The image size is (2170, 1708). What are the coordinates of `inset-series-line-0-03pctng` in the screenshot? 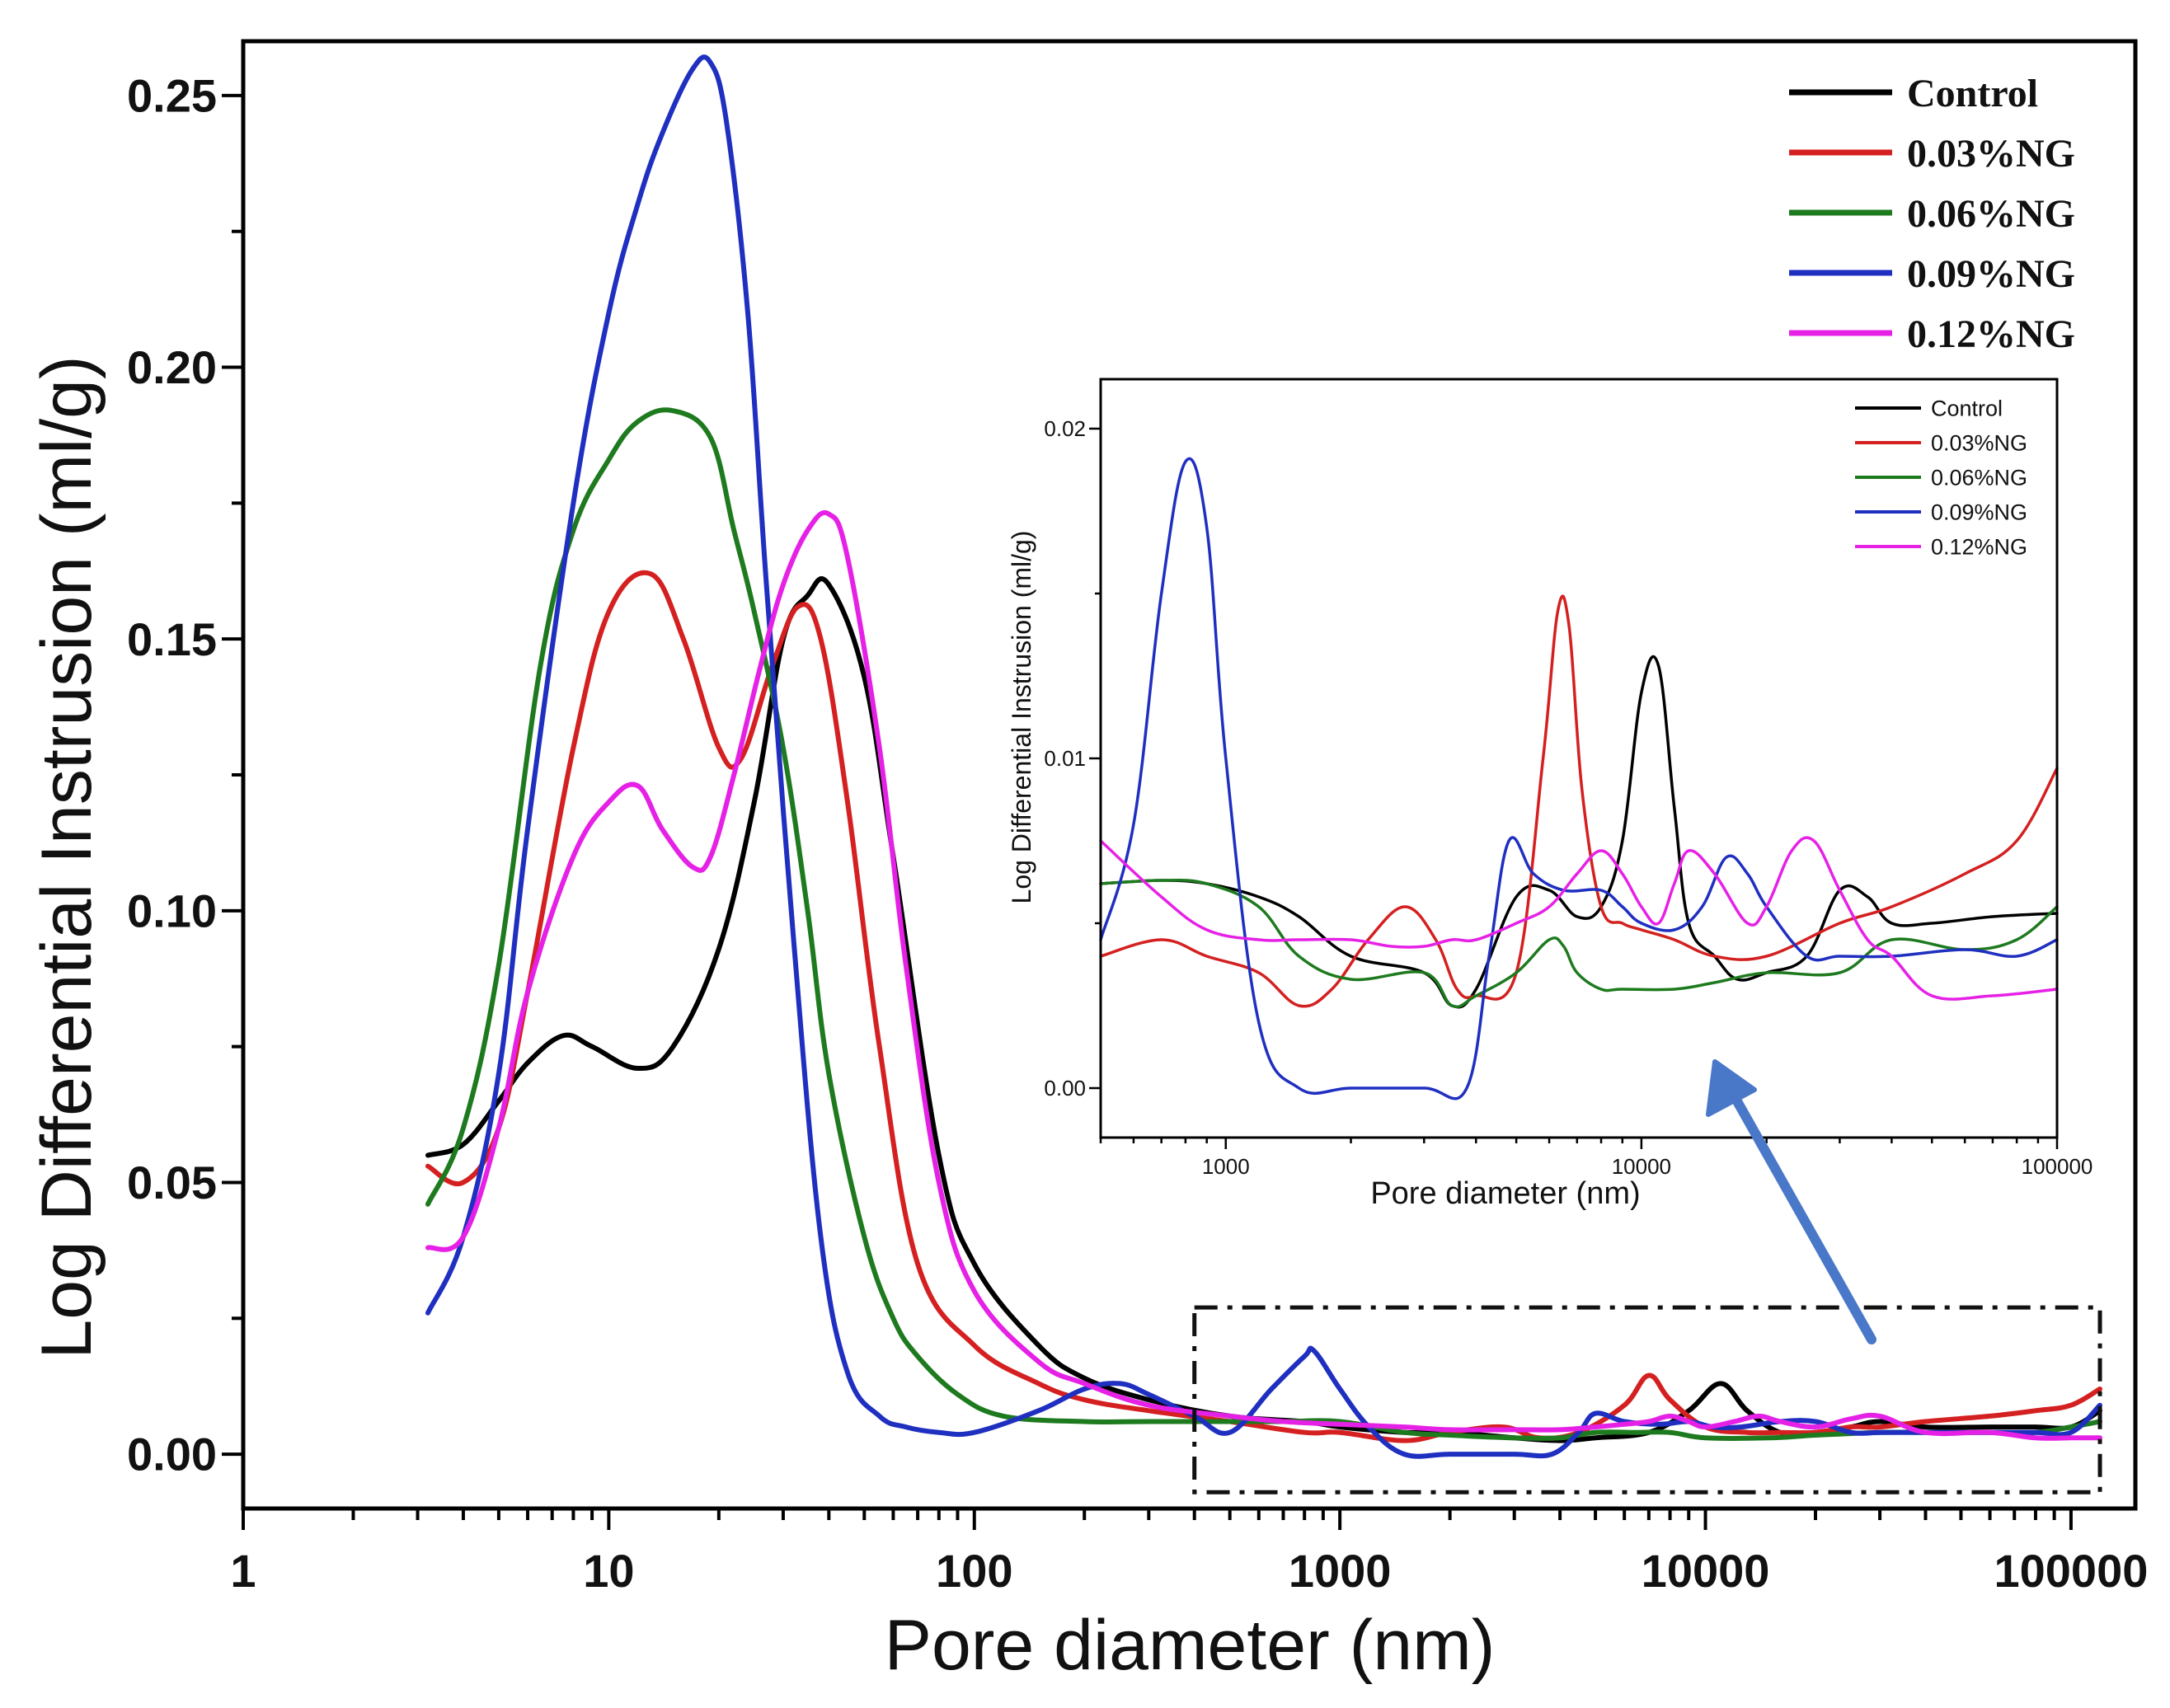 It's located at (1579, 801).